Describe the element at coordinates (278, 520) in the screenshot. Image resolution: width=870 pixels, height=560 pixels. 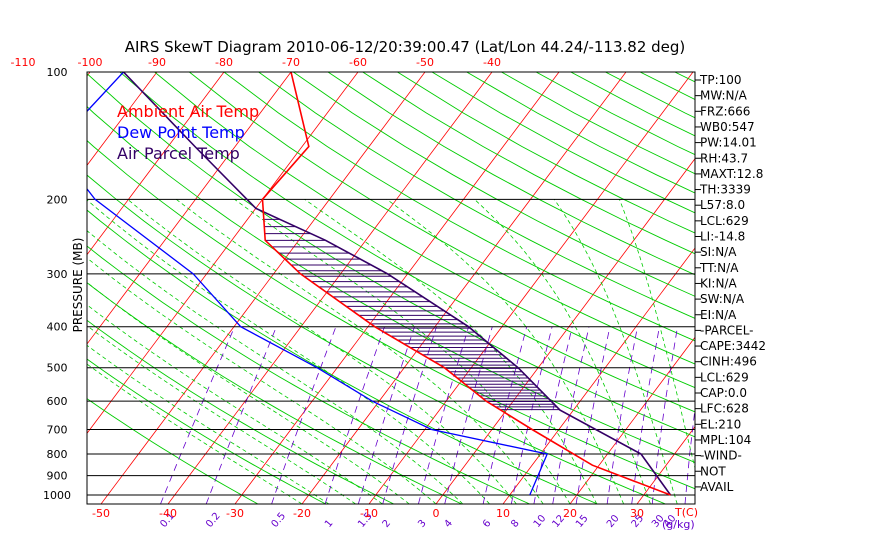
I see `mixing-ratio-tick-label: 0.5` at that location.